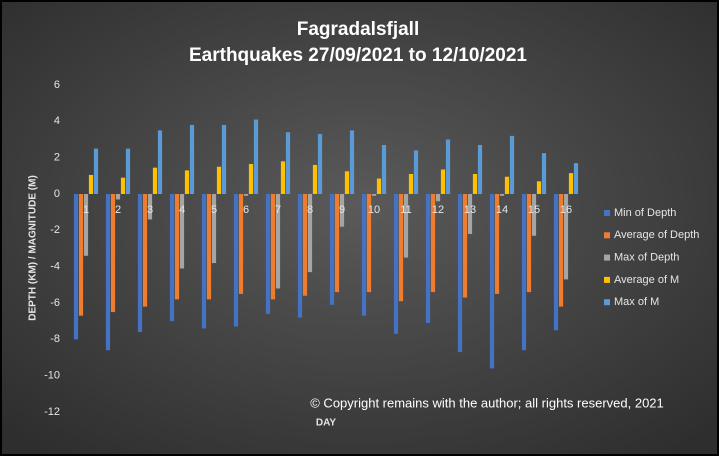 Image resolution: width=719 pixels, height=456 pixels. What do you see at coordinates (358, 55) in the screenshot?
I see `chart-subtitle: Earthquakes 27/09/2021 to 12/10/2021` at bounding box center [358, 55].